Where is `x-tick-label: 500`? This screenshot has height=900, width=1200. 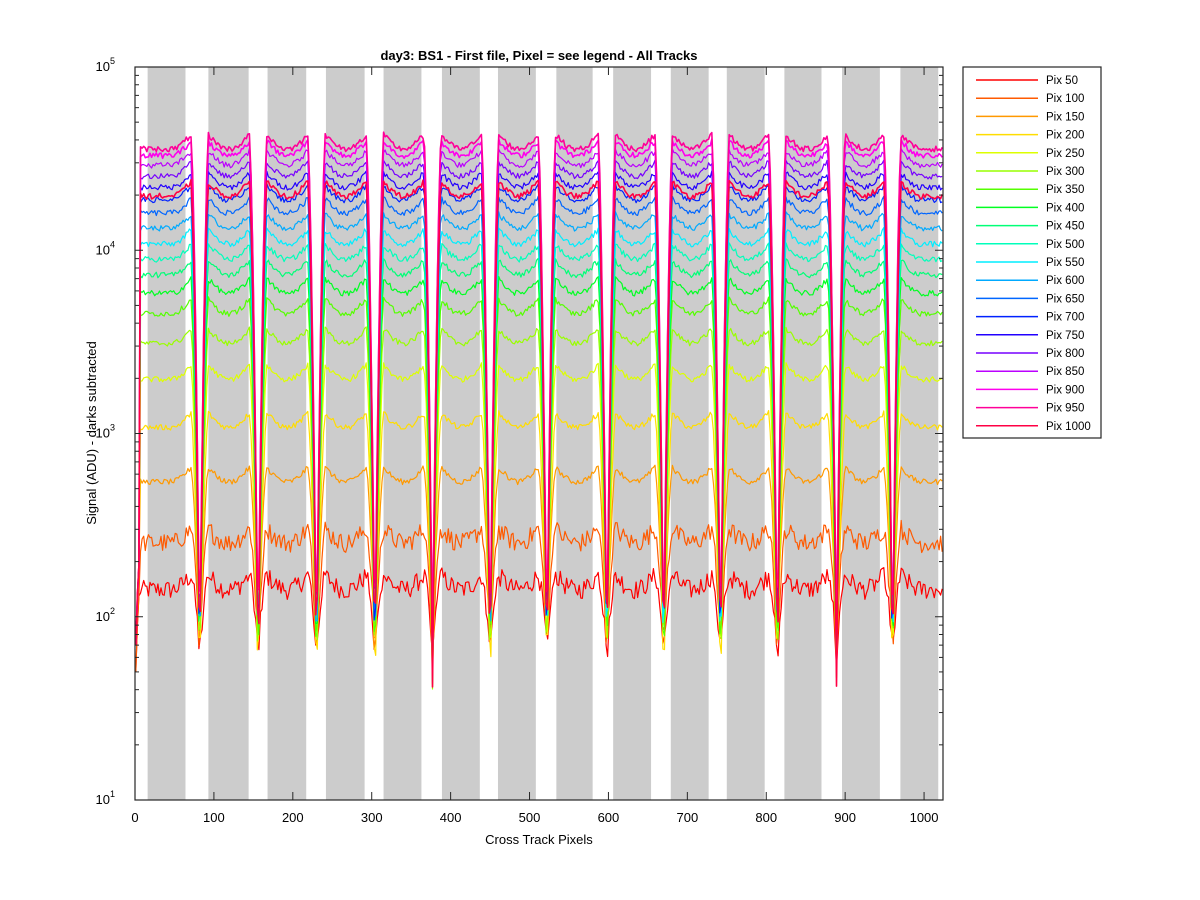 x-tick-label: 500 is located at coordinates (530, 817).